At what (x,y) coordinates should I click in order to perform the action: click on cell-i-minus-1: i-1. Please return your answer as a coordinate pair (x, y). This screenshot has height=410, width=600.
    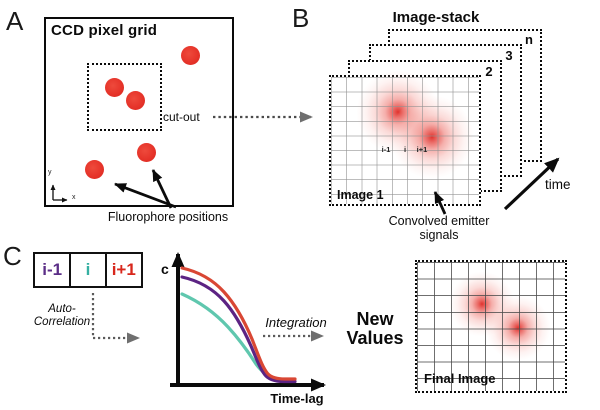
    Looking at the image, I should click on (52, 270).